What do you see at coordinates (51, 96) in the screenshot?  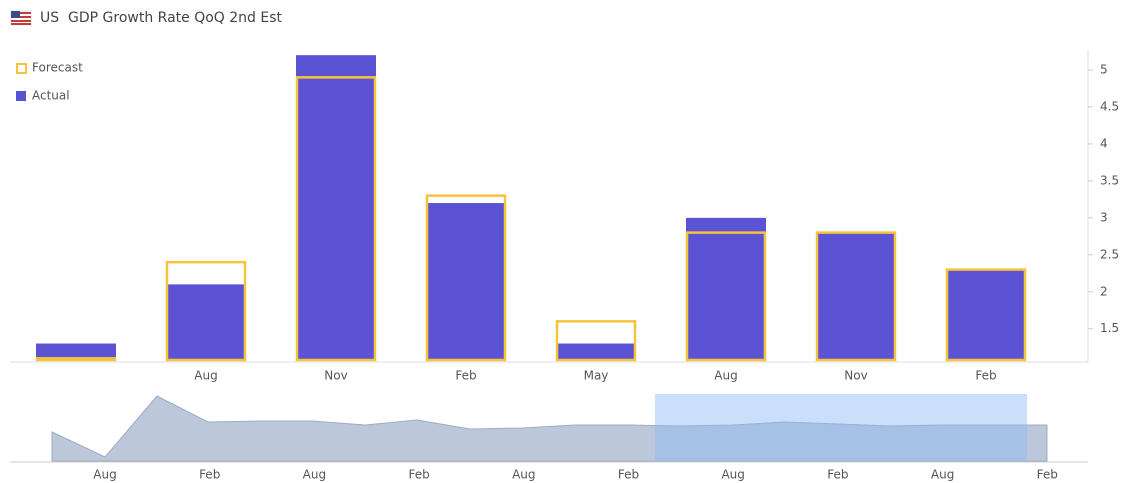 I see `legend-label: Actual` at bounding box center [51, 96].